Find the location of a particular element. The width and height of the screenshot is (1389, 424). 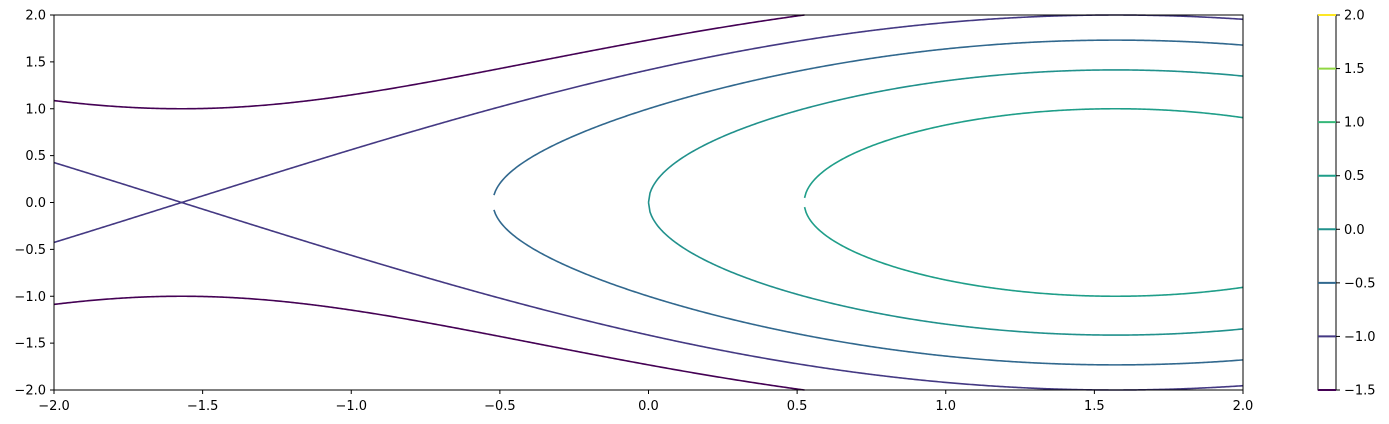

colorbar: −1.5 −1.0 −0.5 0.0 0.5 1.0 1.5 2.0 is located at coordinates (1346, 204).